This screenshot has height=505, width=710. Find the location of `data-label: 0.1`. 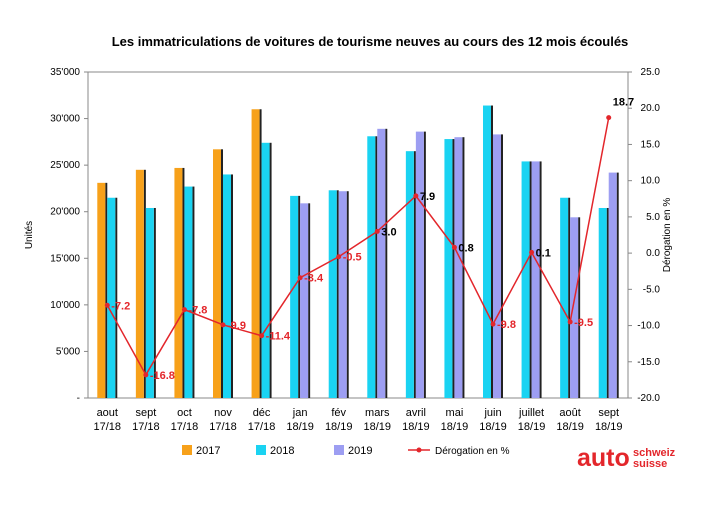

data-label: 0.1 is located at coordinates (543, 253).